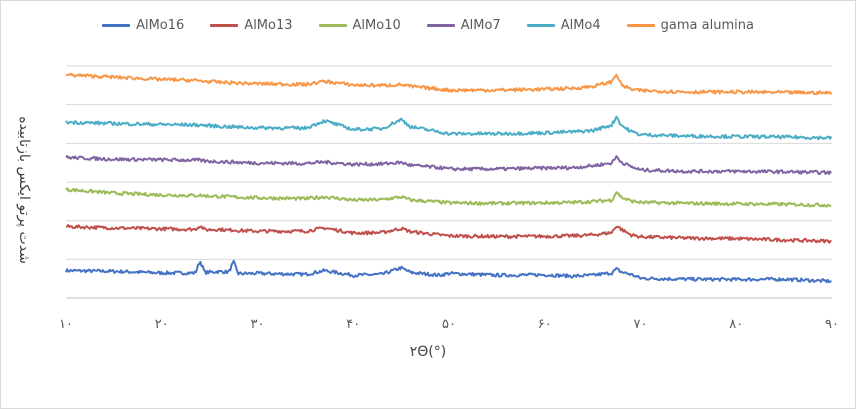  I want to click on x-tick-label: ۵۰, so click(449, 324).